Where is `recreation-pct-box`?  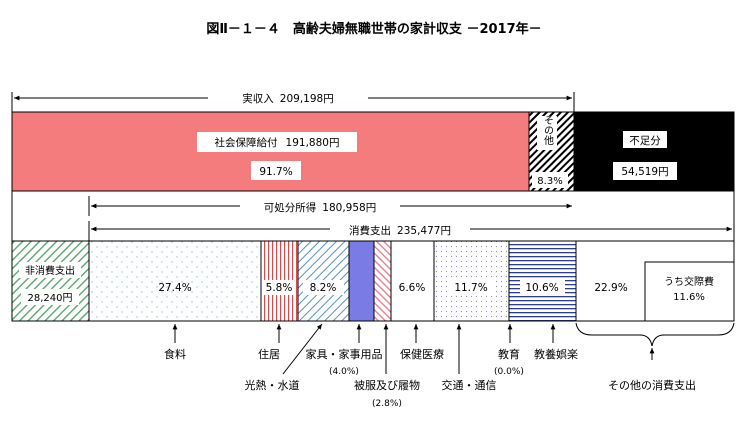 recreation-pct-box is located at coordinates (542, 287).